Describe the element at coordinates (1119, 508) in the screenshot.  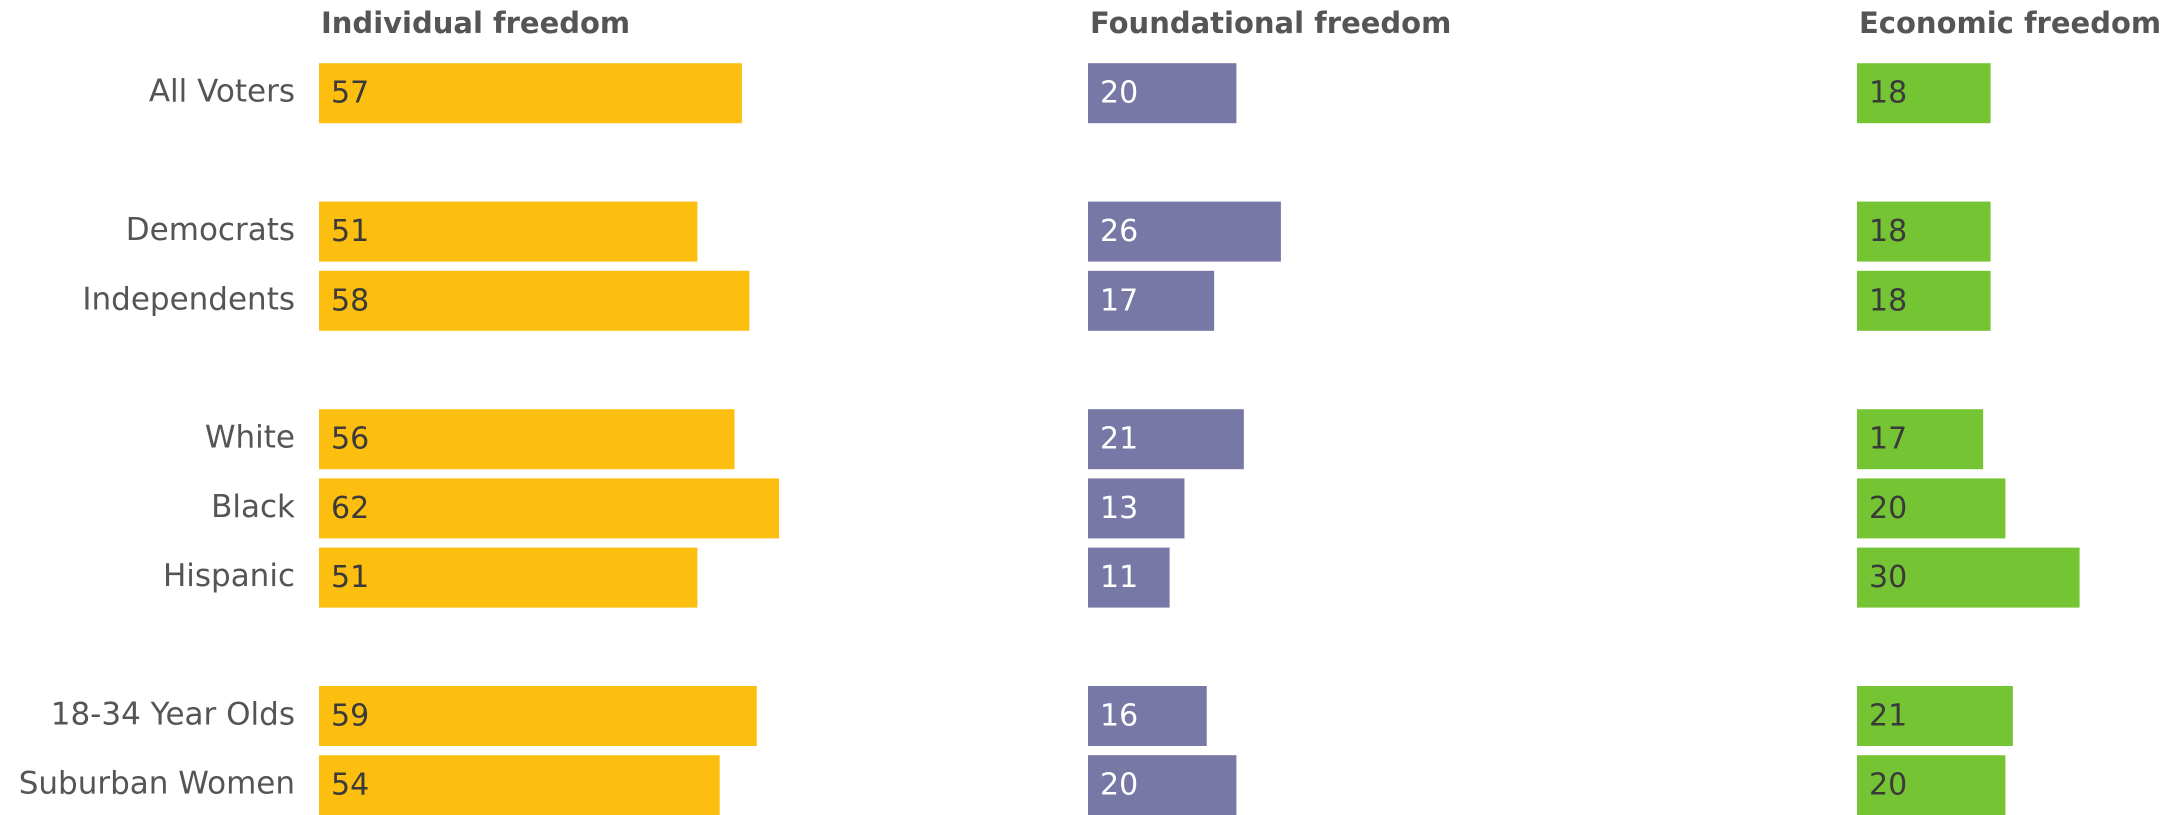
I see `value-label: 13` at that location.